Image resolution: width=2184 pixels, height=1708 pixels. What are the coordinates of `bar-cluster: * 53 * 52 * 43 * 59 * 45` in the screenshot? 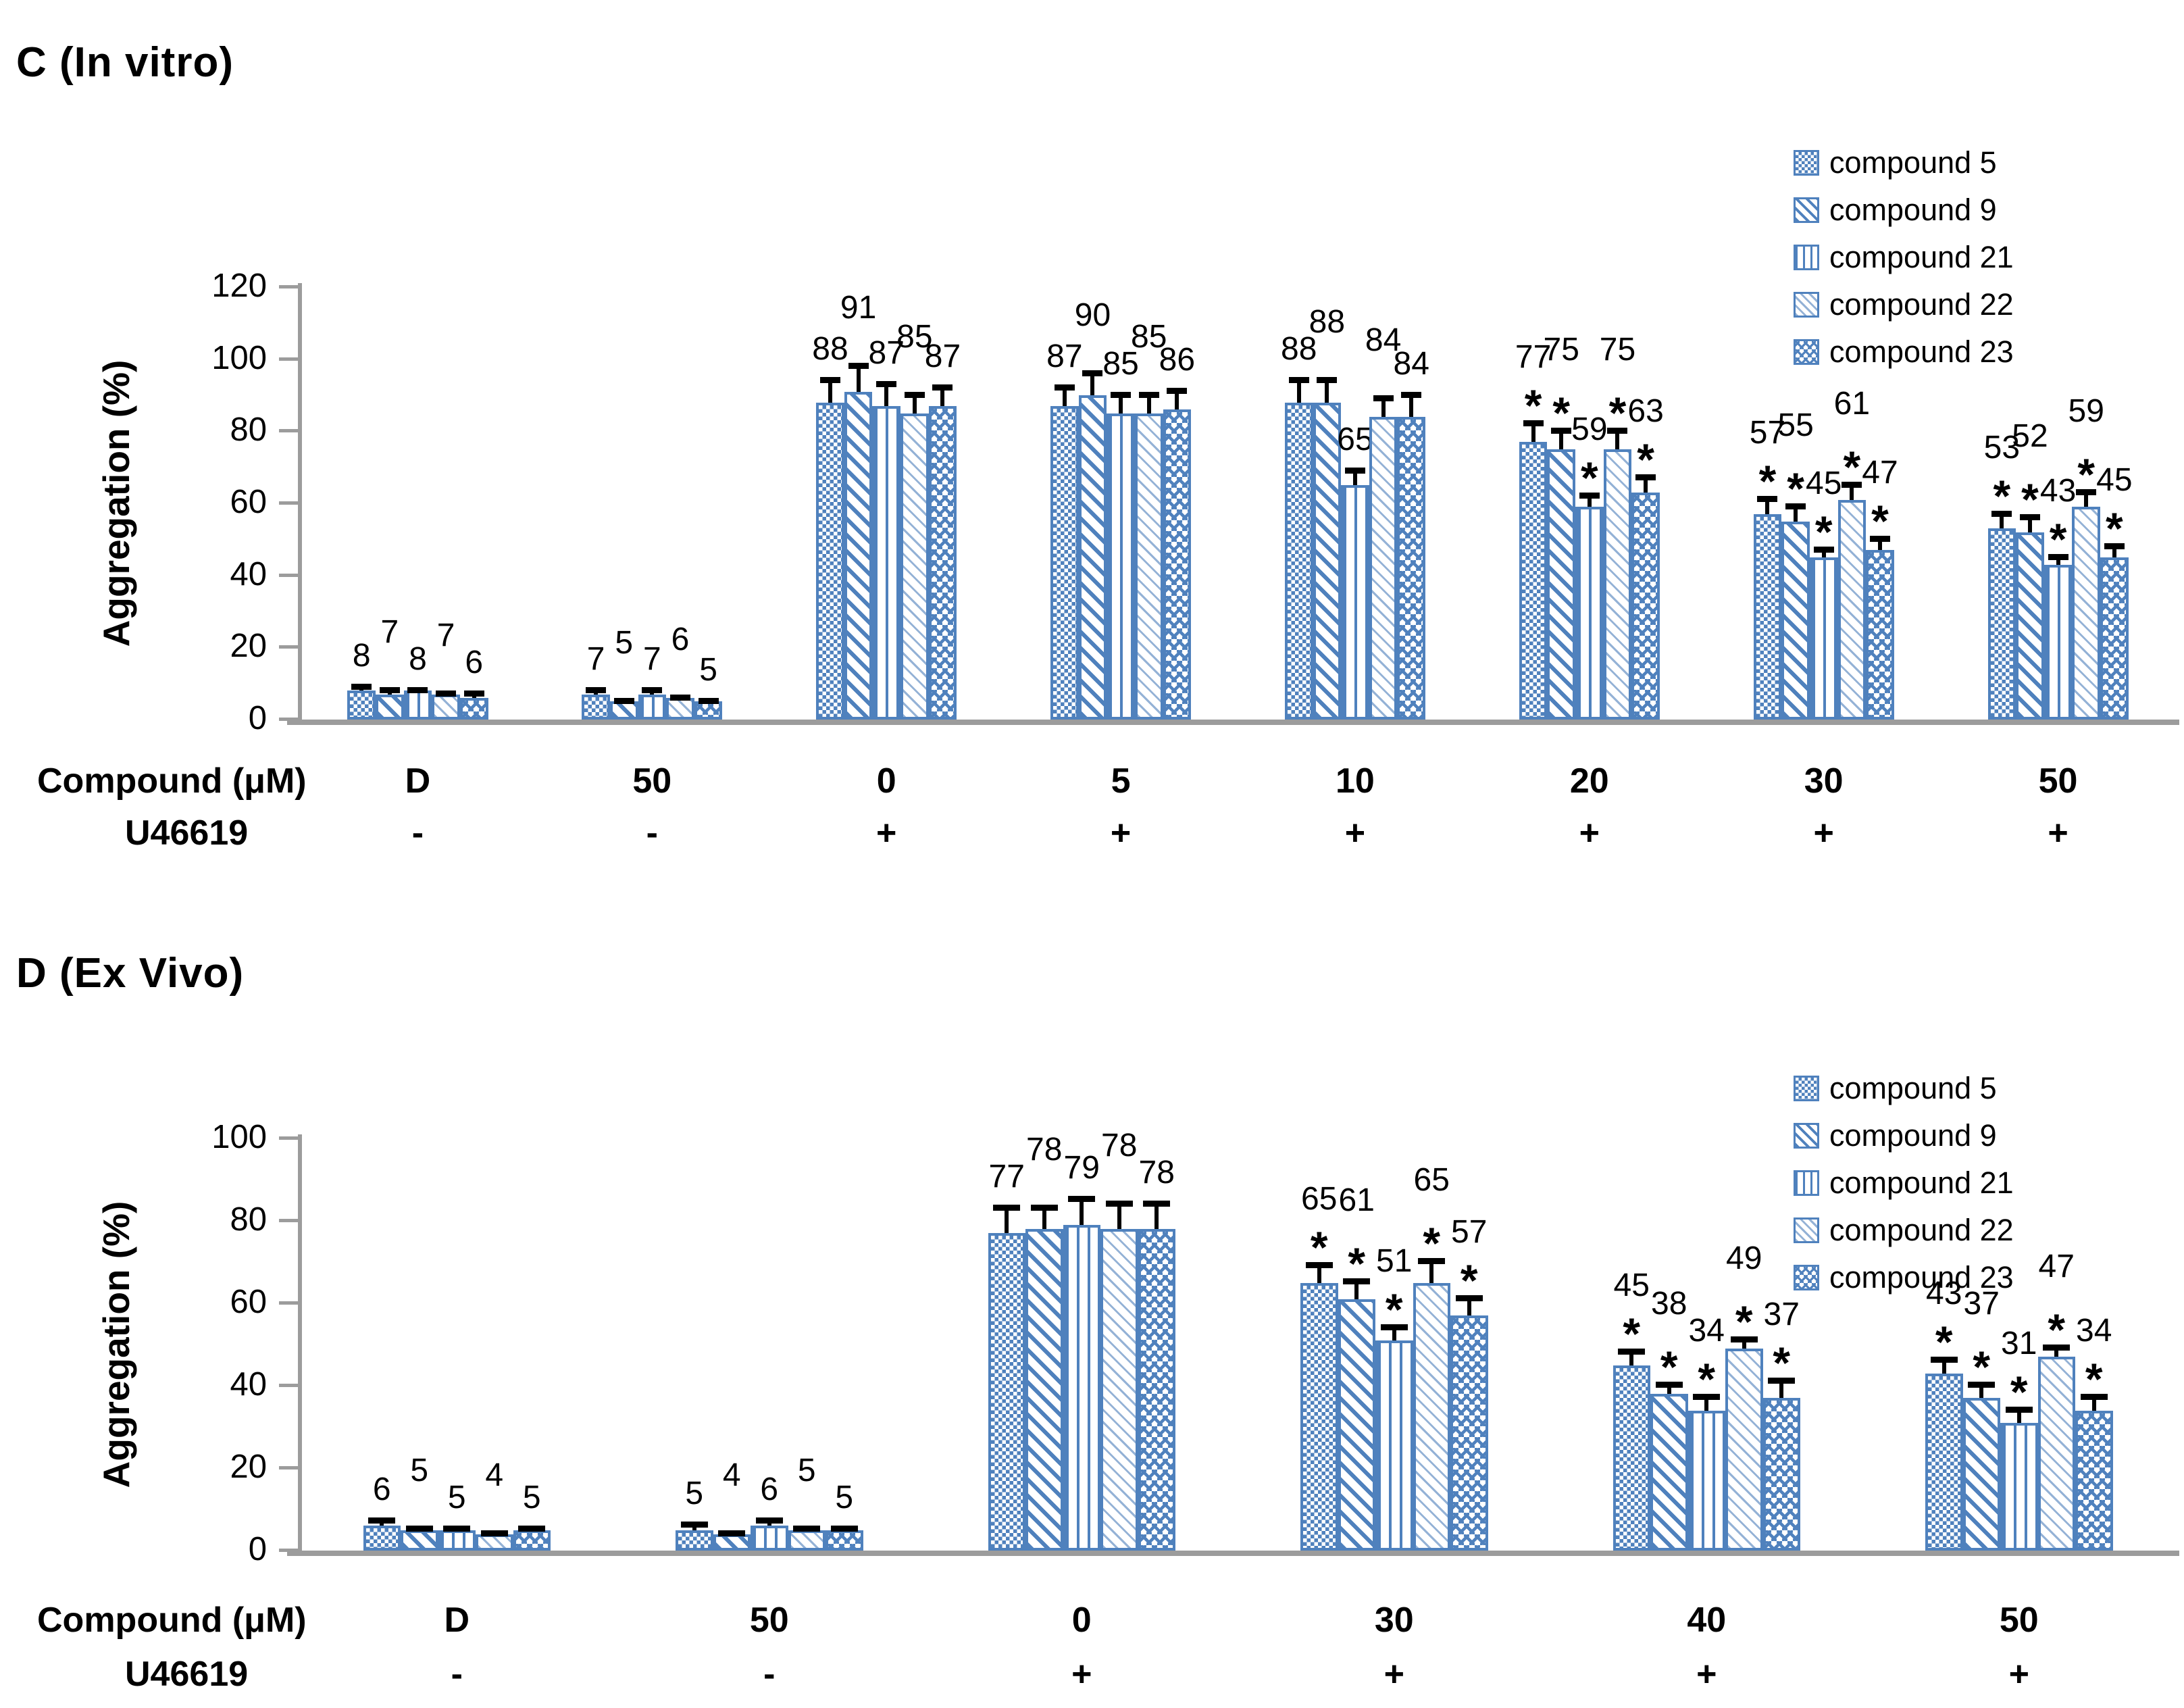 It's located at (2058, 504).